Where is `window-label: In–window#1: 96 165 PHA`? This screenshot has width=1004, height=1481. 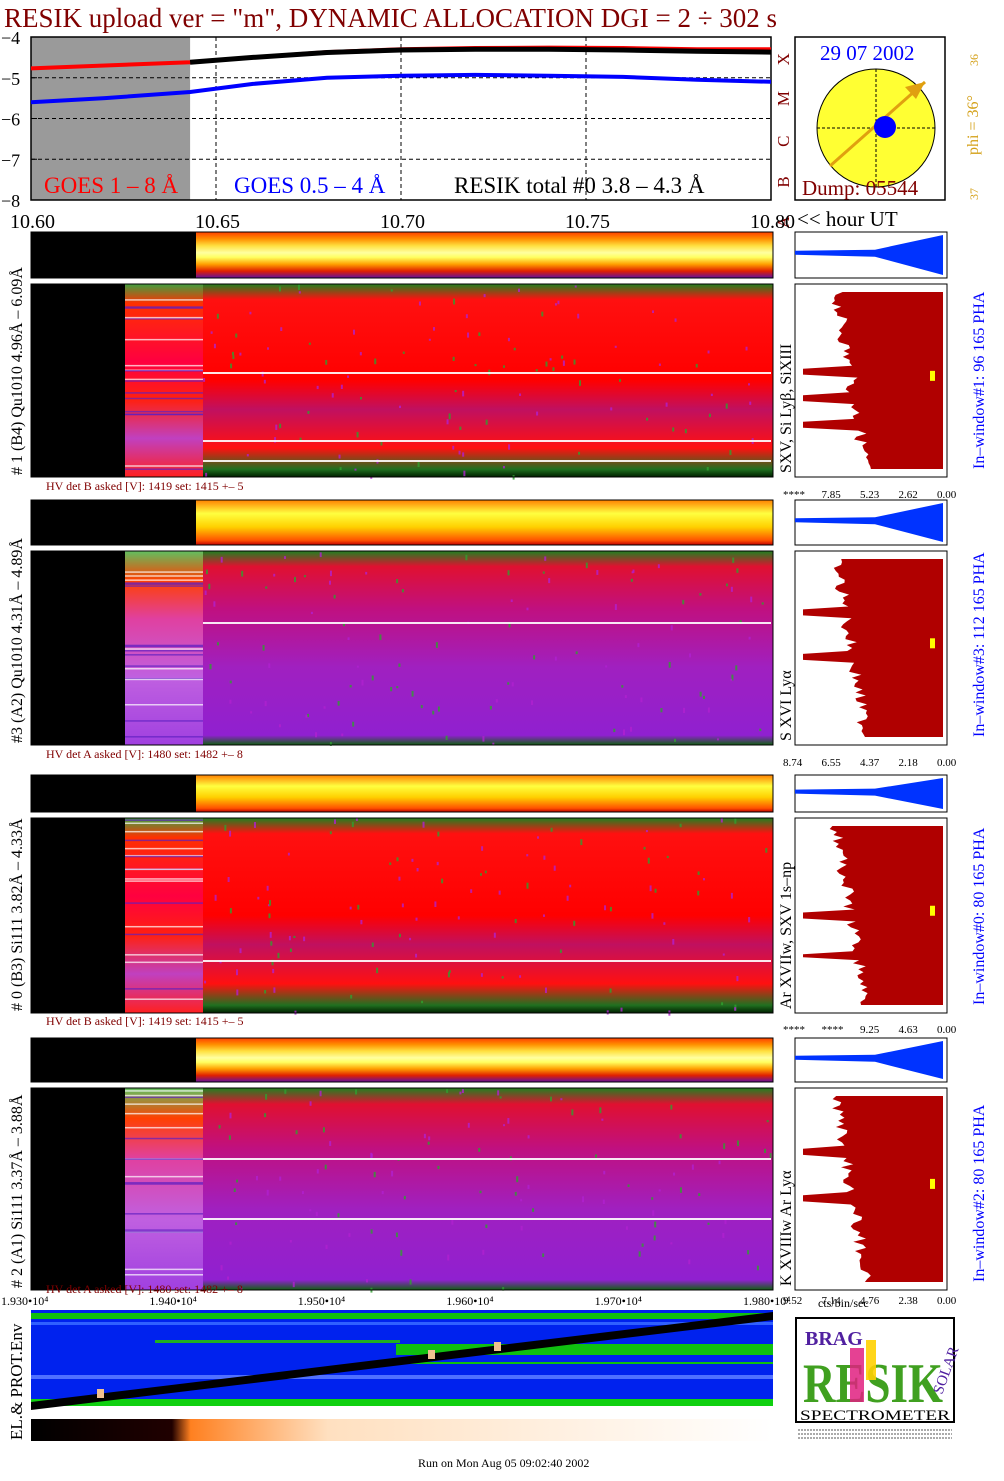
window-label: In–window#1: 96 165 PHA is located at coordinates (979, 380).